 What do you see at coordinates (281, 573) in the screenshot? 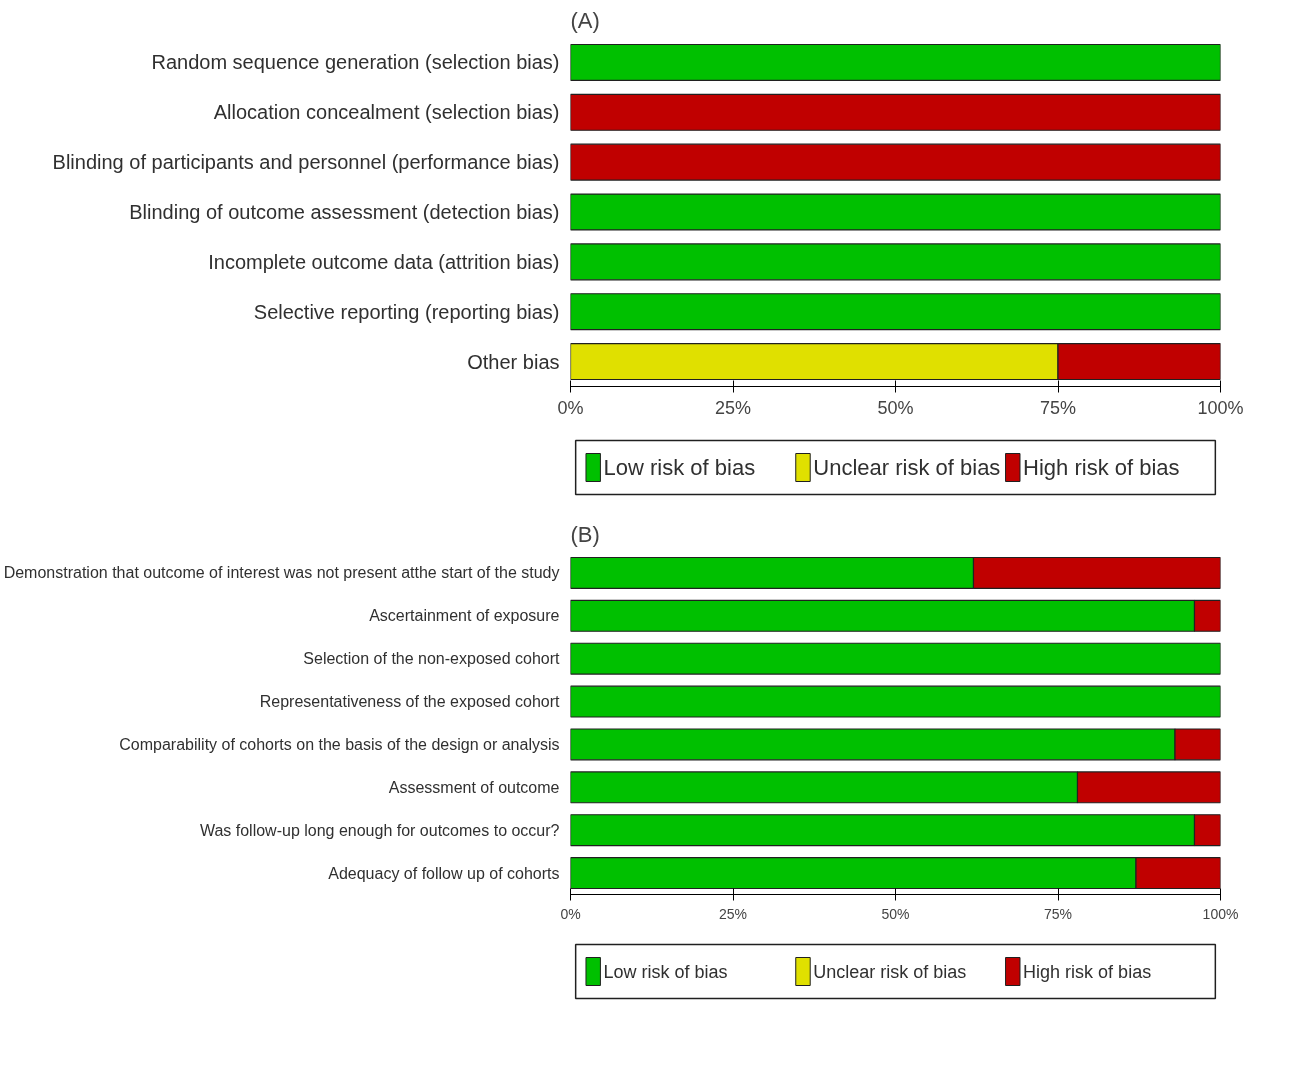
I see `y-tick-label: Demonstration that outcome of interest was not present atthe start of the study` at bounding box center [281, 573].